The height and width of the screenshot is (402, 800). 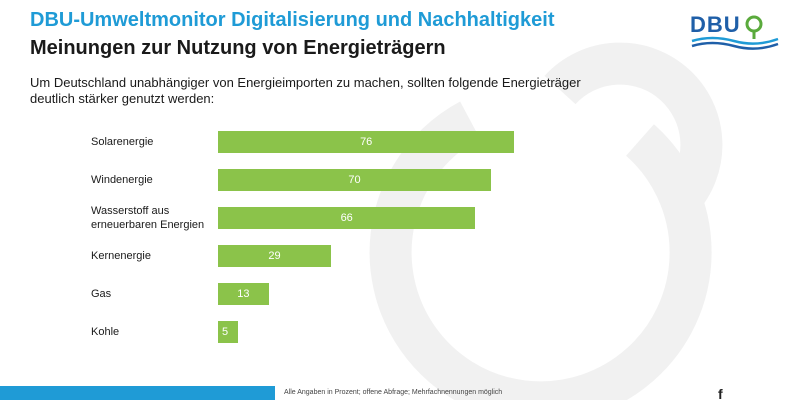 I want to click on corner-mark: f, so click(x=720, y=394).